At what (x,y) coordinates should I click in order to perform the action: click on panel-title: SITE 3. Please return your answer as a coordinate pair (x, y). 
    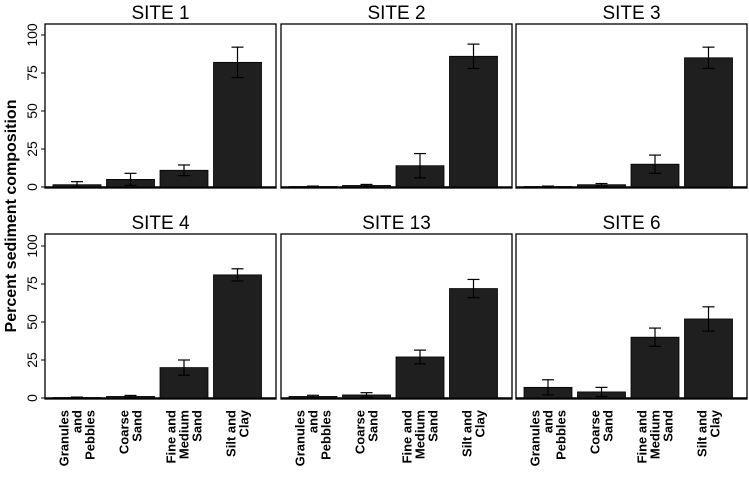
    Looking at the image, I should click on (631, 13).